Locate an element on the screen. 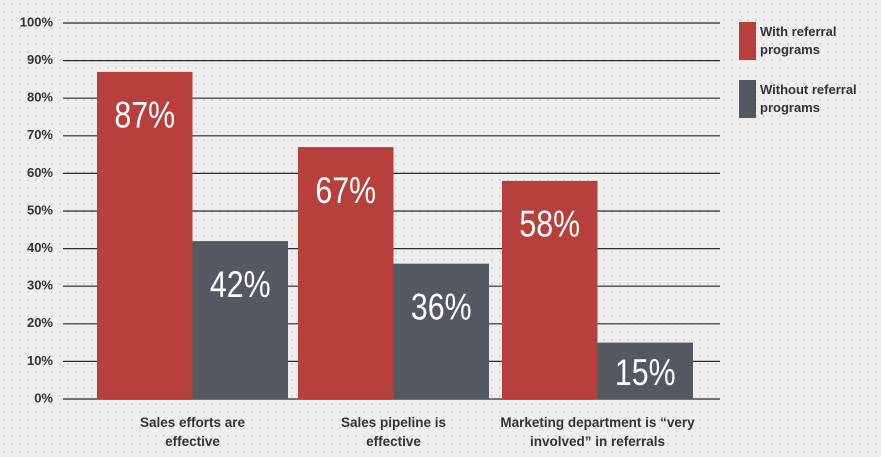  y-tick-label: 60% is located at coordinates (40, 172).